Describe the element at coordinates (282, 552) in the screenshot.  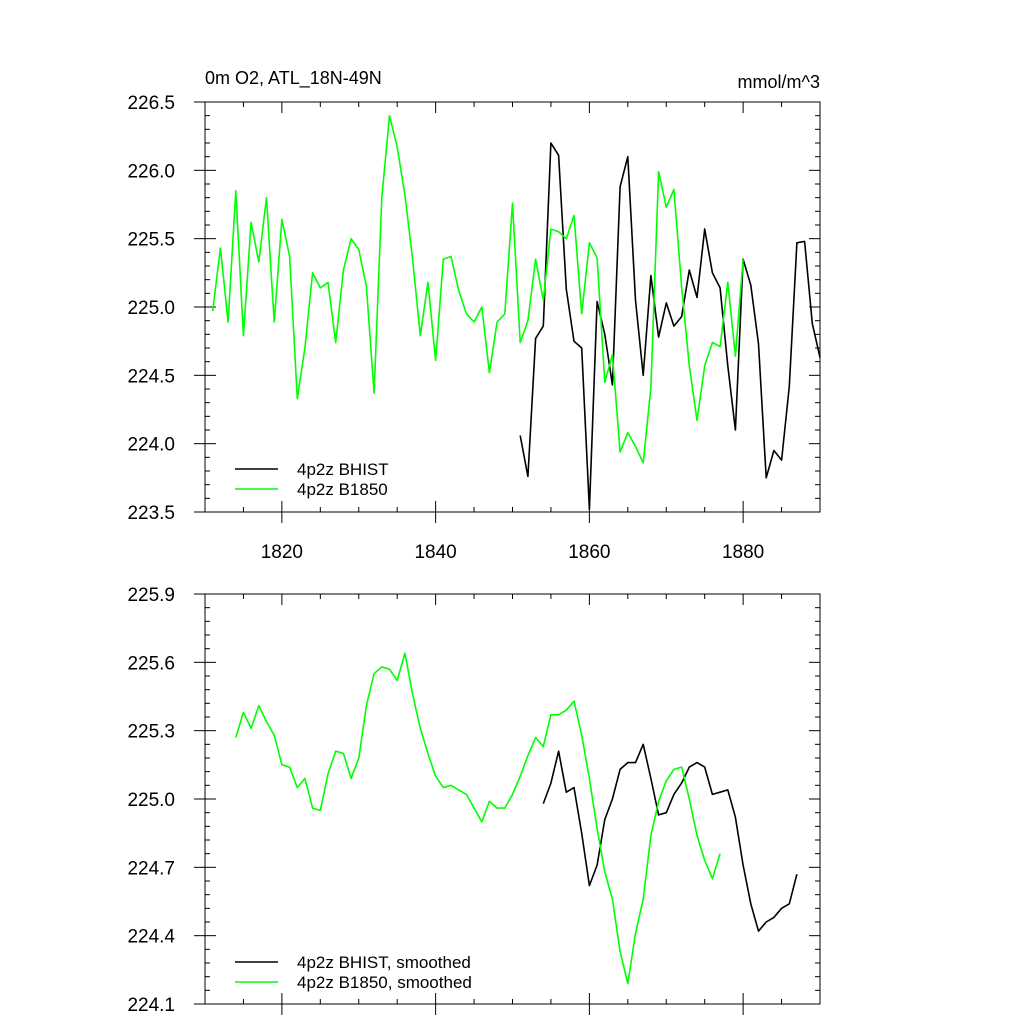
I see `x-tick-label: 1820` at that location.